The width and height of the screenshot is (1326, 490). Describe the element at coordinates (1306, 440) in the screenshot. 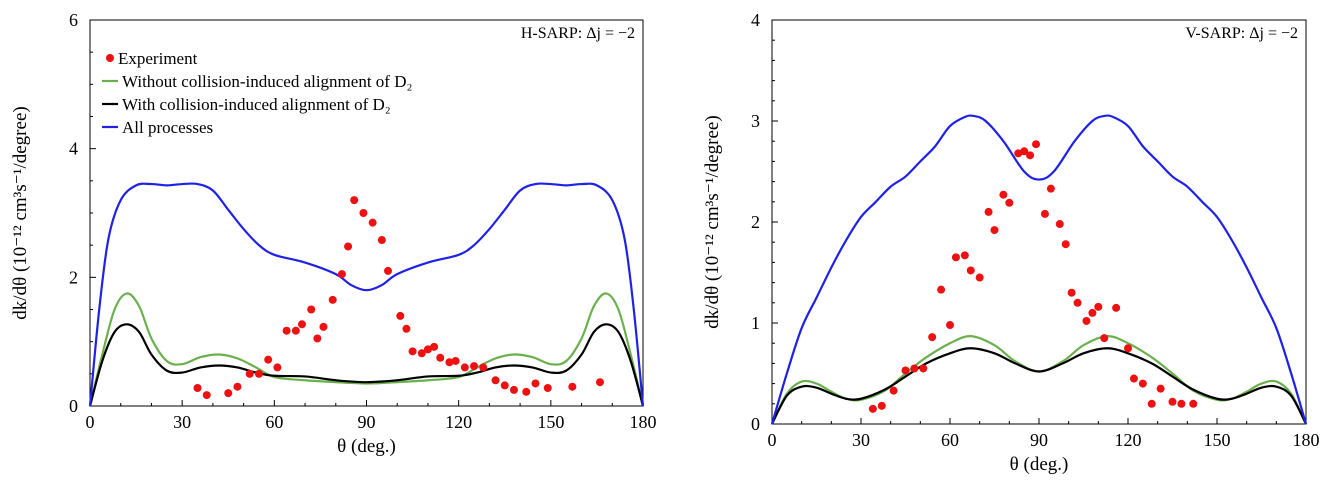

I see `x-tick-label: 180` at that location.